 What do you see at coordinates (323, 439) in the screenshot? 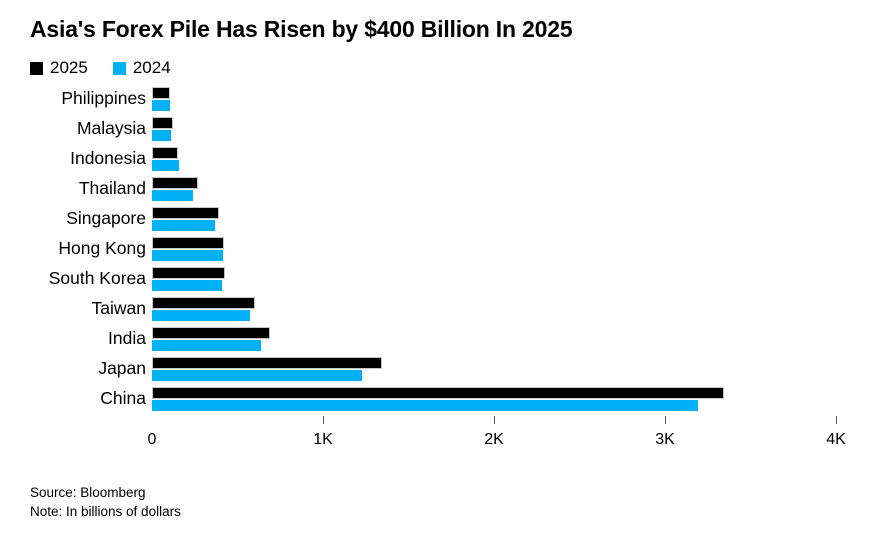
I see `axis-tick-label: 1K` at bounding box center [323, 439].